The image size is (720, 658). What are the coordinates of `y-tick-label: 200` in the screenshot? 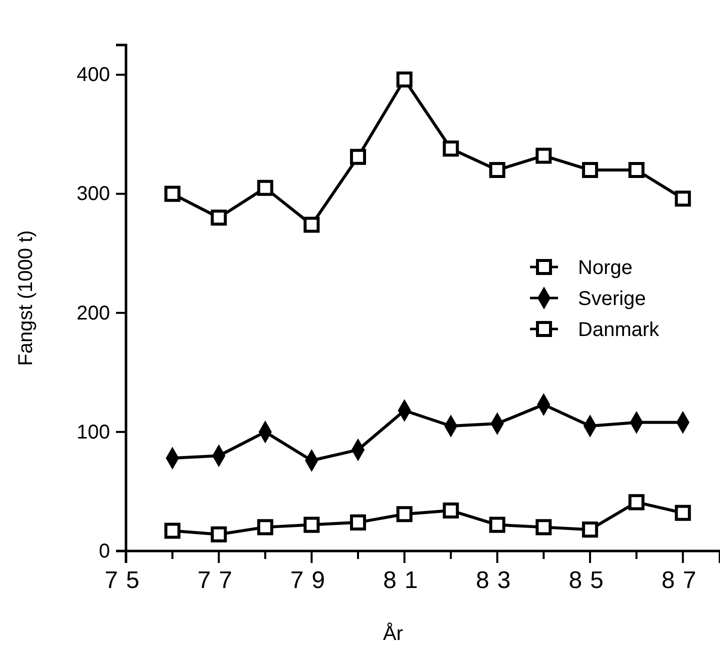 It's located at (93, 313).